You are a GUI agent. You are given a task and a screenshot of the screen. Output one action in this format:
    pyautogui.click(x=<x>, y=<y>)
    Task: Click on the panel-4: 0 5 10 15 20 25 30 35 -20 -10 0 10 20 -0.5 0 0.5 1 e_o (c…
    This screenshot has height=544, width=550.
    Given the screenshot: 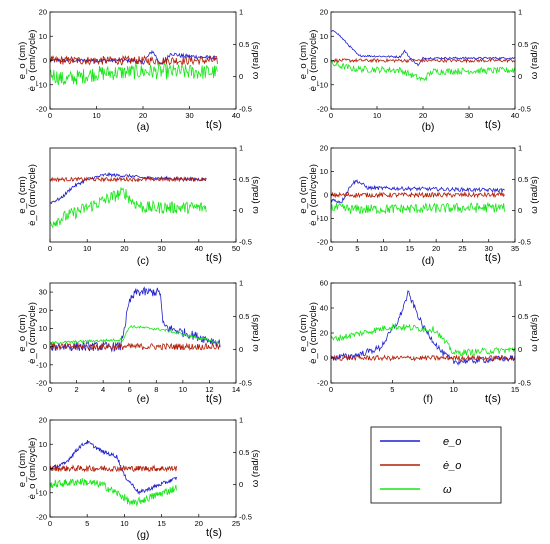 What is the action you would take?
    pyautogui.click(x=419, y=206)
    